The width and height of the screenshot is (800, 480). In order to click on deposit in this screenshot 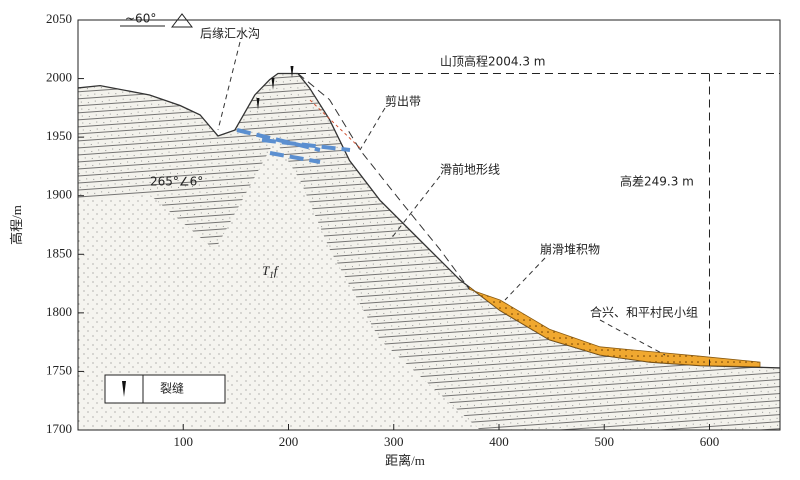, I will do `click(615, 327)`.